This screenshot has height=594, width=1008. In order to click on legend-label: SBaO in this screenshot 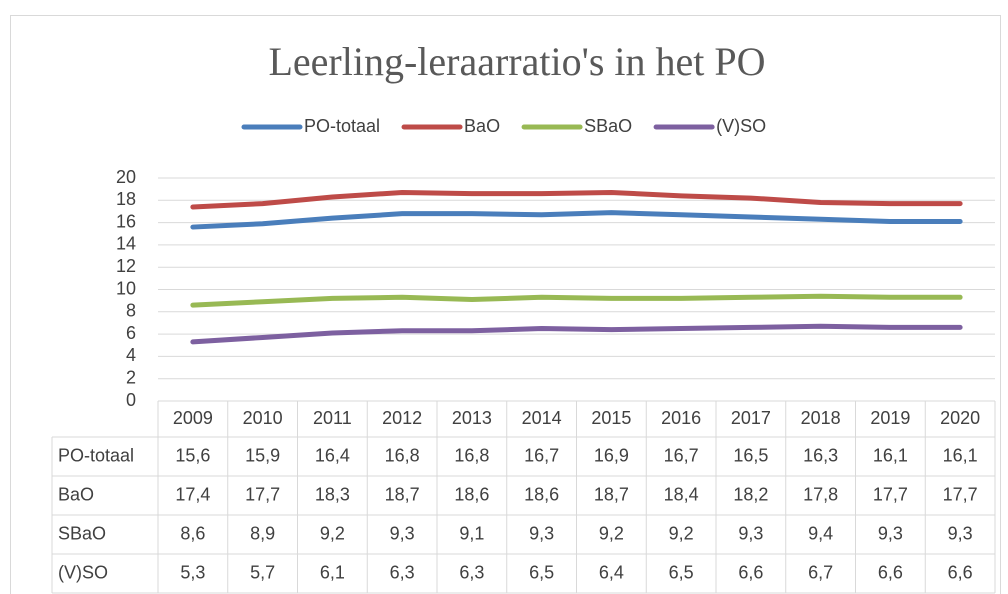, I will do `click(608, 126)`.